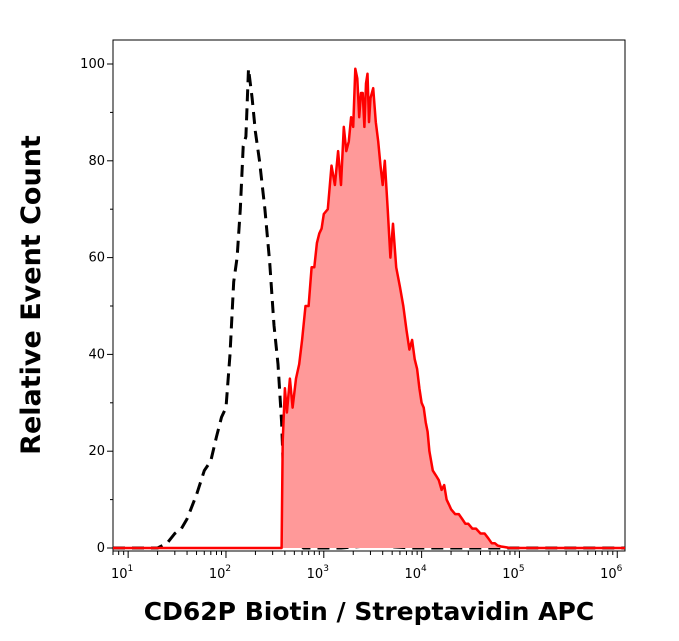 The width and height of the screenshot is (679, 641). Describe the element at coordinates (318, 573) in the screenshot. I see `x-tick-label-2: 10³` at that location.